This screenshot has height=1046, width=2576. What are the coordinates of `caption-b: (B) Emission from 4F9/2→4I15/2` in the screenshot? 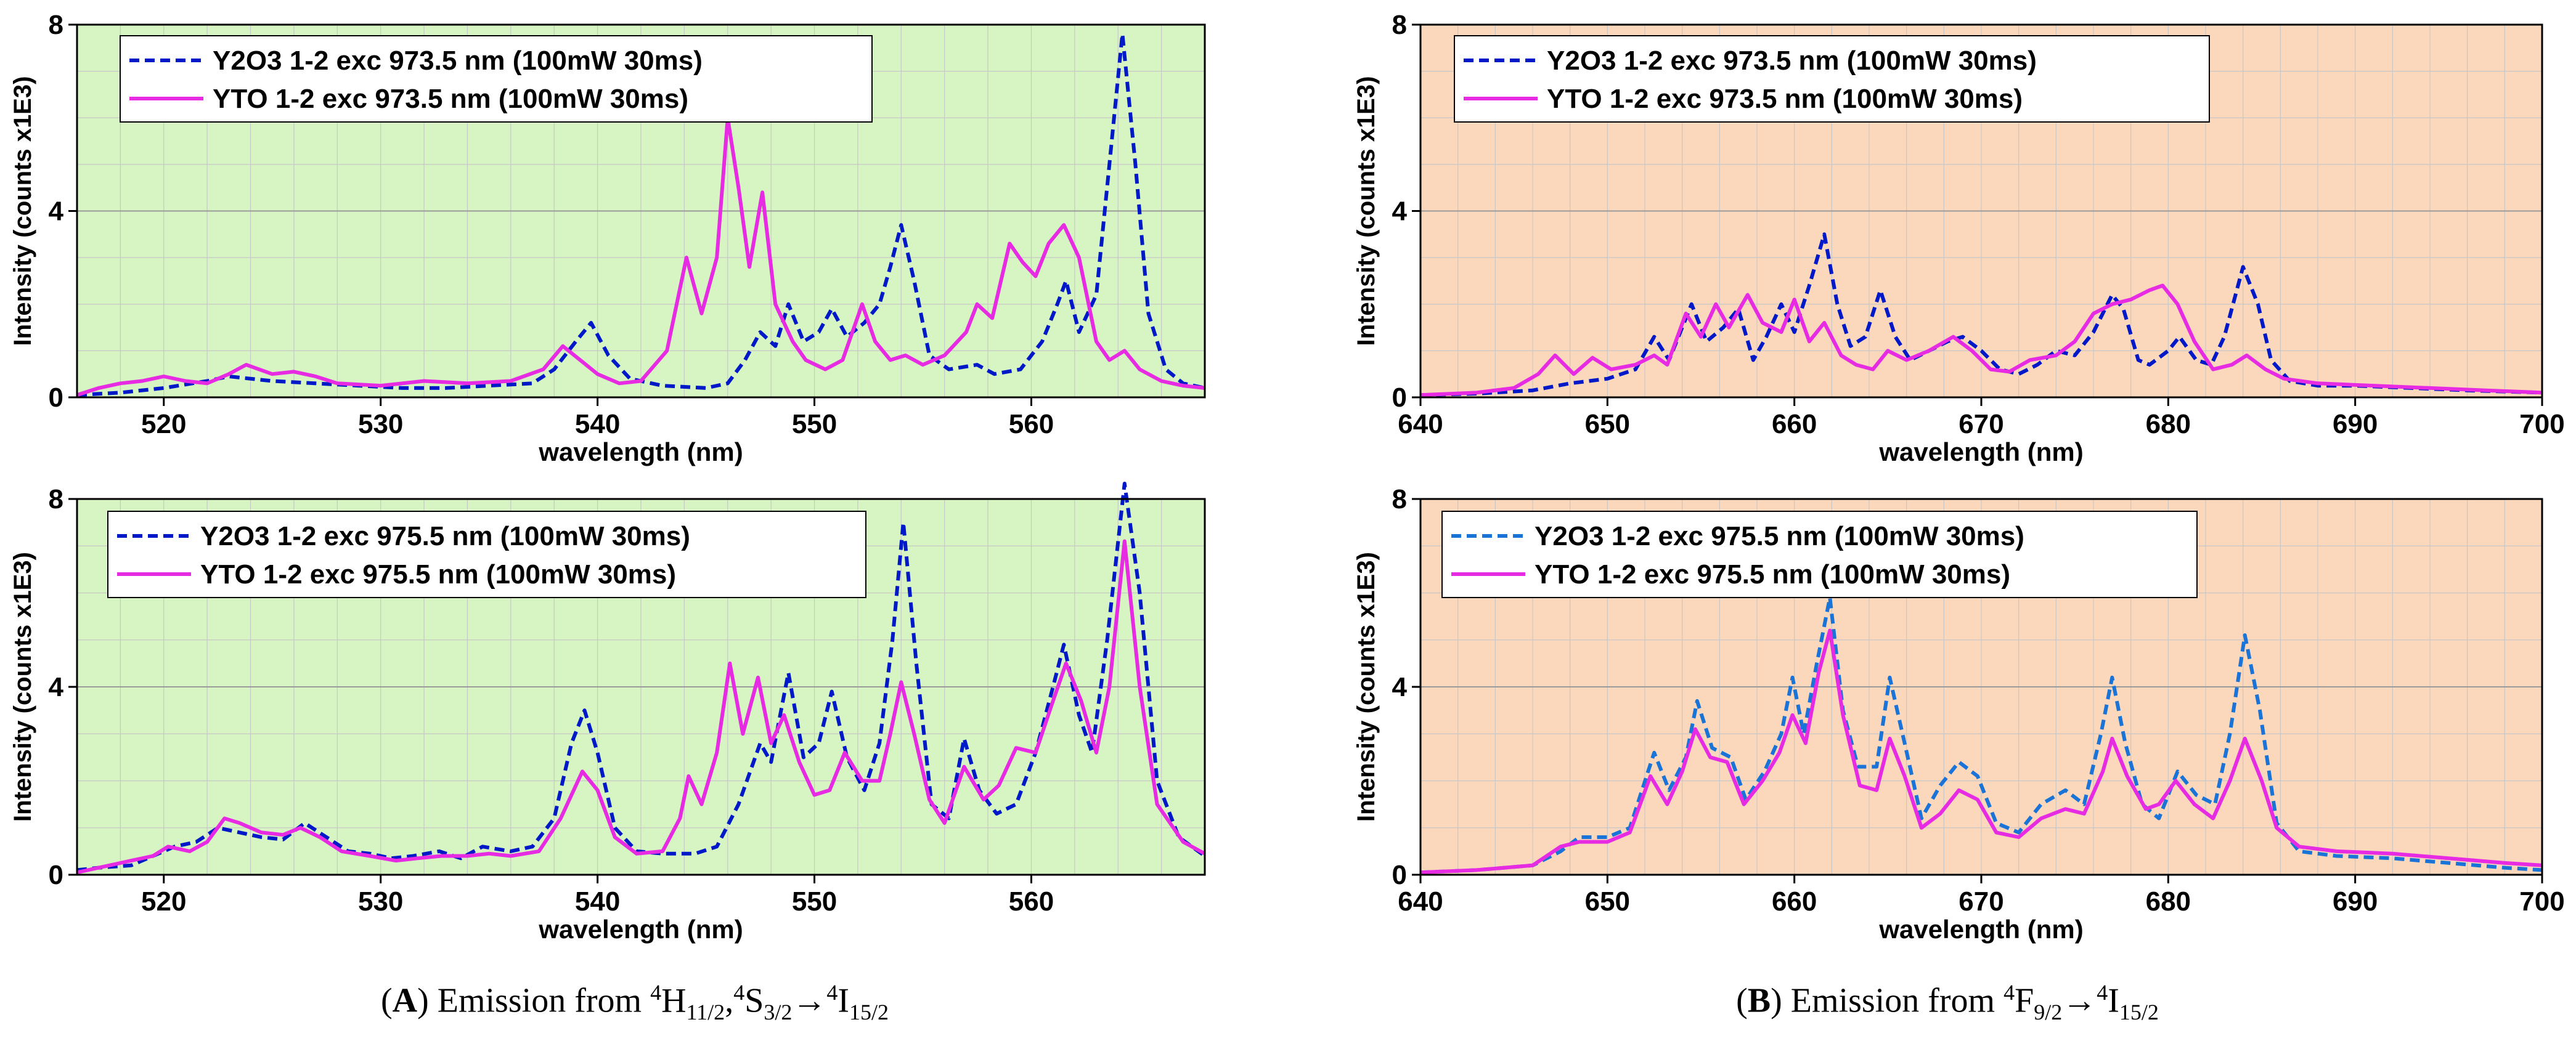 It's located at (1948, 1002).